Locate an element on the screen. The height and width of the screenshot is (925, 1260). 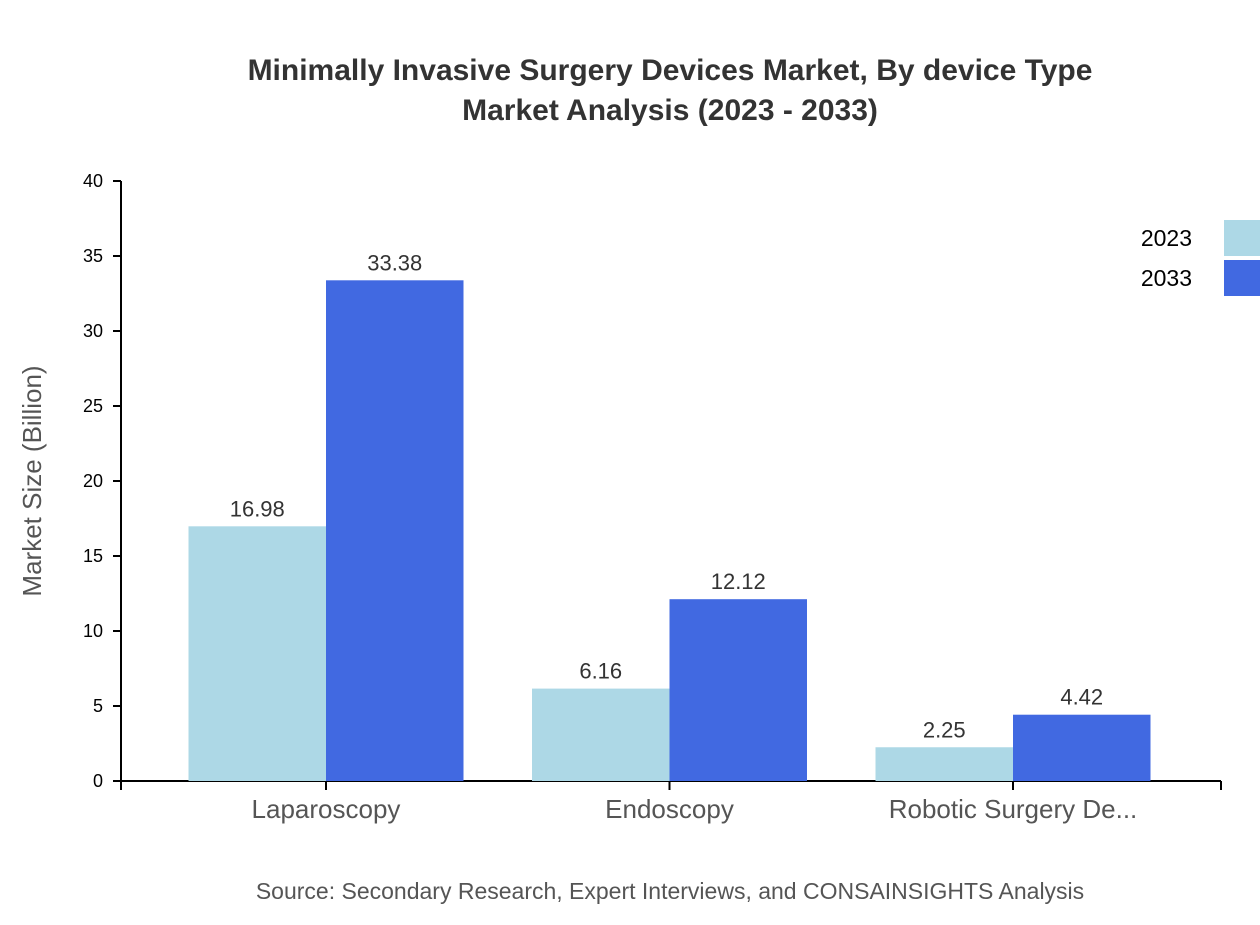
x-tick-label: Laparoscopy is located at coordinates (326, 809).